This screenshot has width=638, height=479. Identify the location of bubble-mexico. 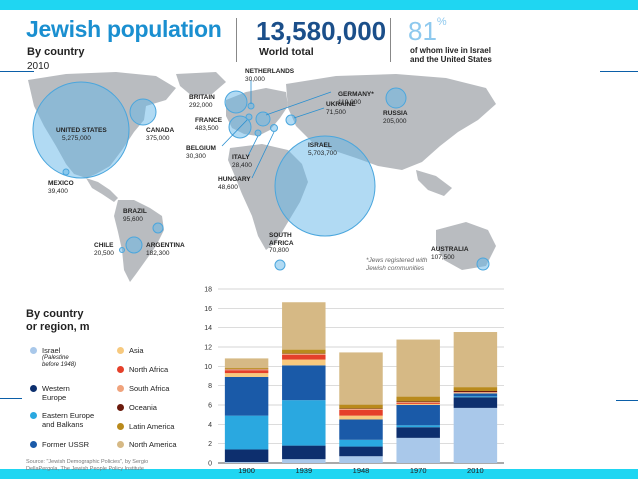
(66, 172).